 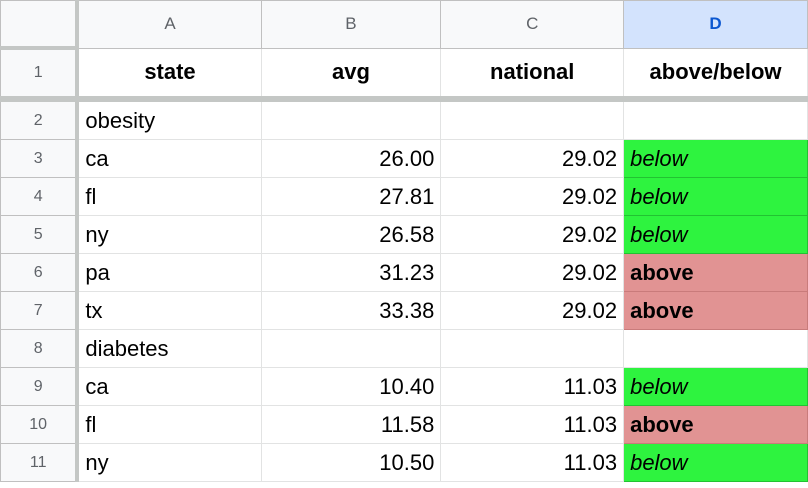 What do you see at coordinates (351, 196) in the screenshot?
I see `cell-avg: 27.81` at bounding box center [351, 196].